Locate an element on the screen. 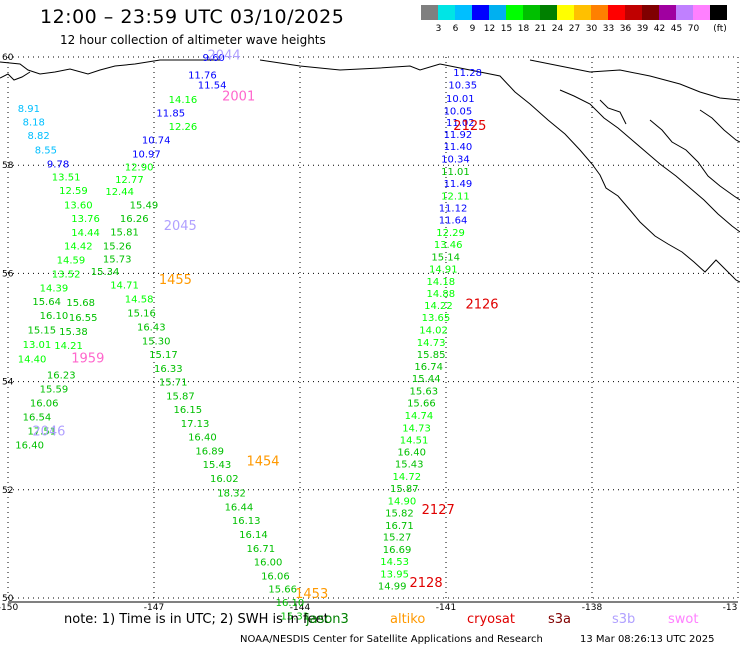  swh-observation: 11.28 is located at coordinates (467, 73).